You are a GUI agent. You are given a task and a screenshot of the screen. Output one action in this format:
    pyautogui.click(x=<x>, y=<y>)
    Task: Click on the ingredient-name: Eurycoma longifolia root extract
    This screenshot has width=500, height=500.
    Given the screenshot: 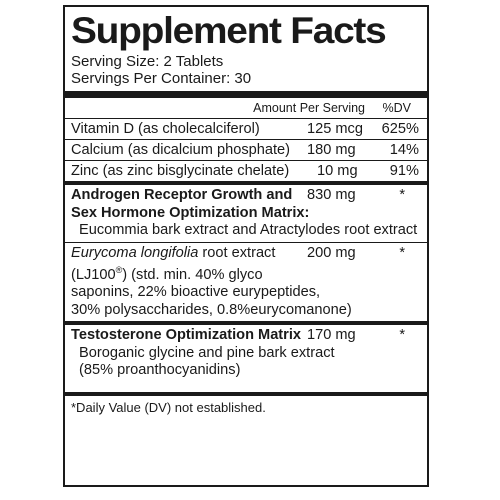 What is the action you would take?
    pyautogui.click(x=246, y=254)
    